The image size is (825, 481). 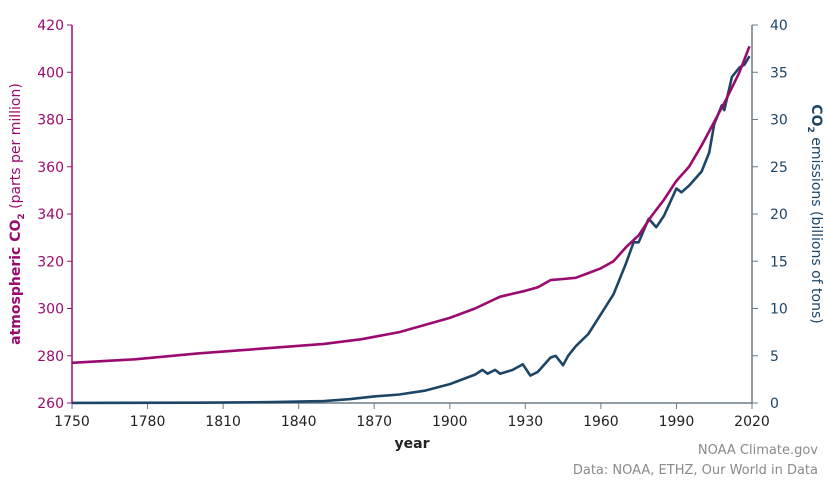 What do you see at coordinates (17, 214) in the screenshot?
I see `left-axis-label: atmospheric CO2 (parts per million)` at bounding box center [17, 214].